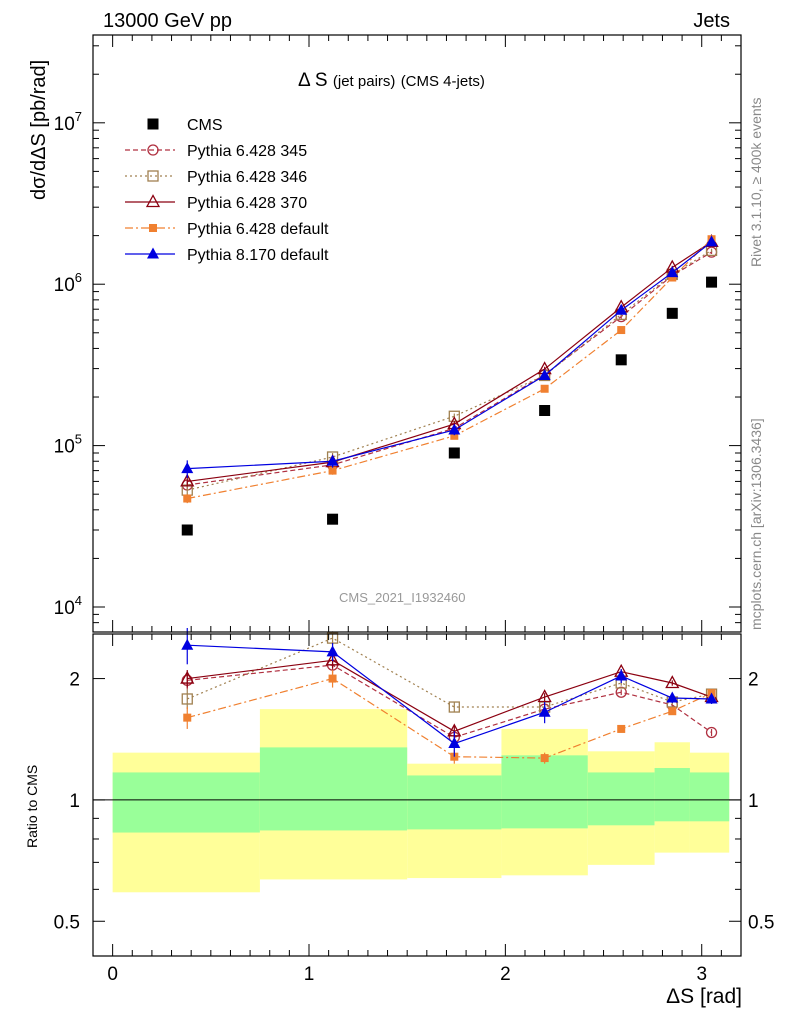  What do you see at coordinates (247, 151) in the screenshot?
I see `legend-label-p345: Pythia 6.428 345` at bounding box center [247, 151].